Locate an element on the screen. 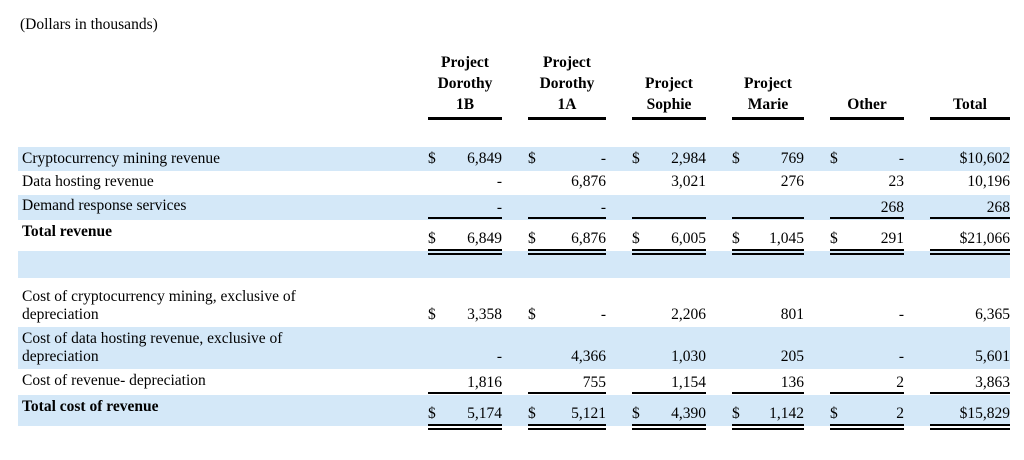 This screenshot has width=1024, height=460. column-header-other: Other is located at coordinates (867, 107).